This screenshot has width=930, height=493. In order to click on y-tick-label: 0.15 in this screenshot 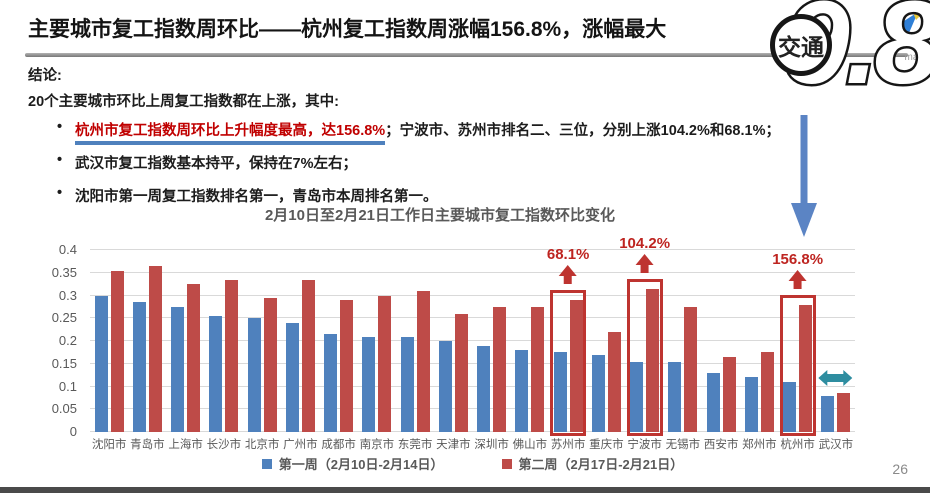, I will do `click(64, 363)`.